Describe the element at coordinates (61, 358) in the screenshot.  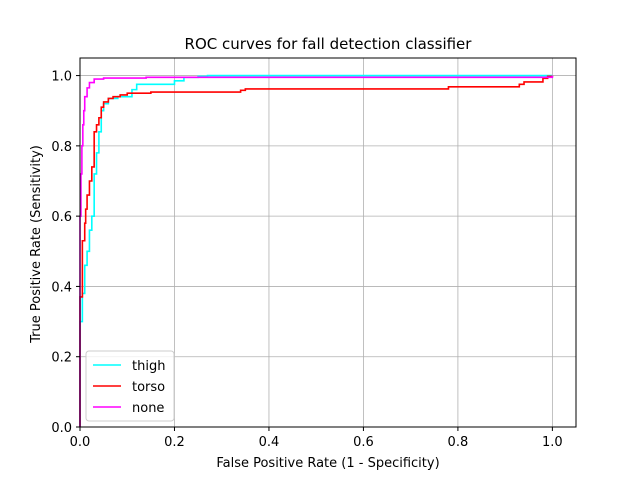
I see `y-tick-label-1: 0.2` at that location.